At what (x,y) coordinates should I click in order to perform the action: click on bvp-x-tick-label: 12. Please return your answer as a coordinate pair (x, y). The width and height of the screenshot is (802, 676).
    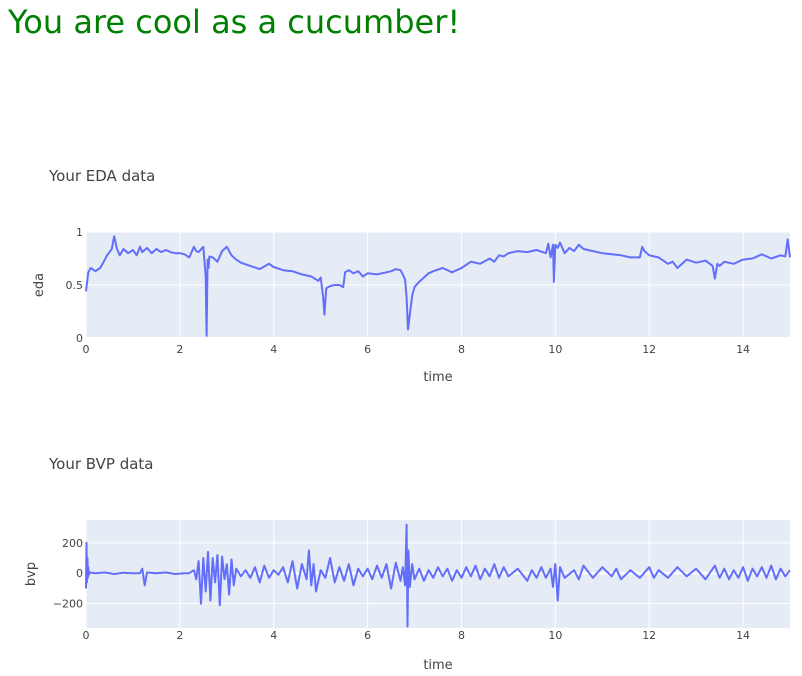
    Looking at the image, I should click on (649, 635).